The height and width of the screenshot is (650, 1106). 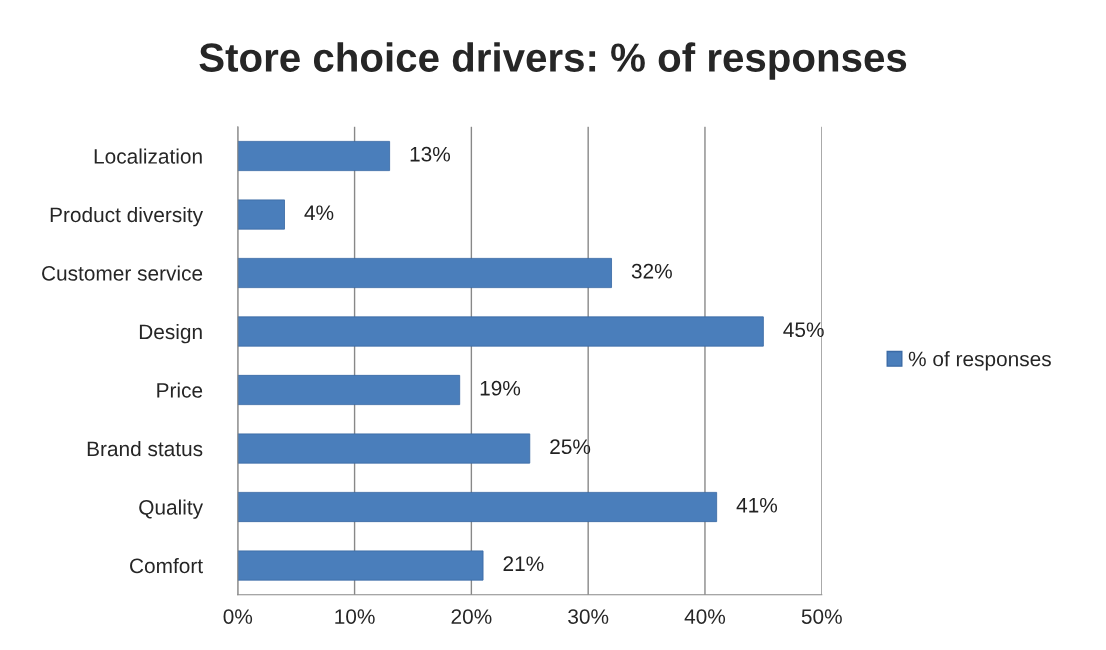 What do you see at coordinates (523, 564) in the screenshot?
I see `data-label: 21%` at bounding box center [523, 564].